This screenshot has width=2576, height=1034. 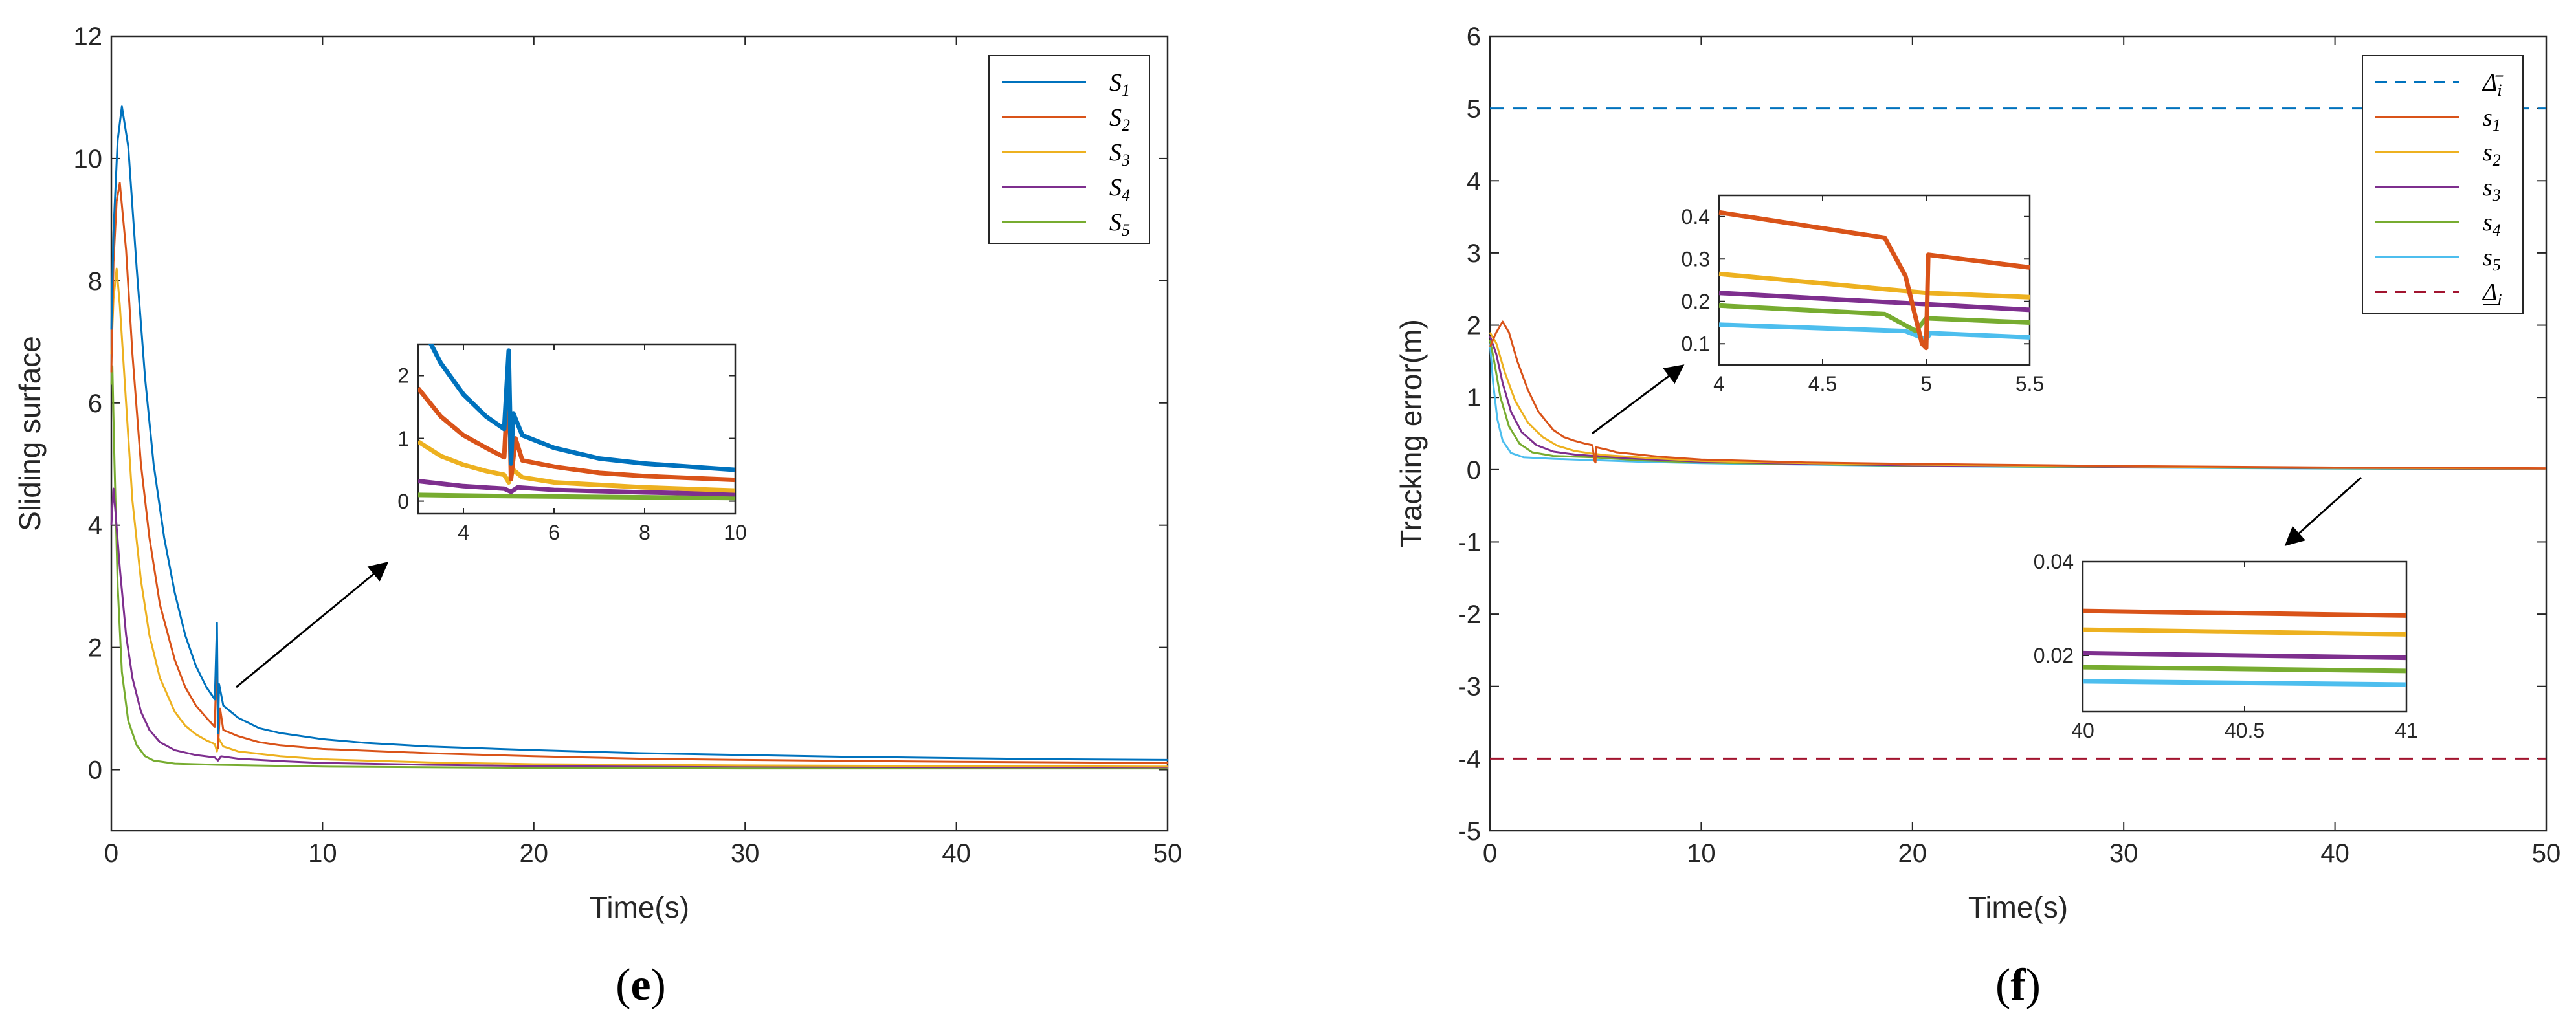 What do you see at coordinates (2082, 731) in the screenshot?
I see `f-inset2-xtick-label: 40` at bounding box center [2082, 731].